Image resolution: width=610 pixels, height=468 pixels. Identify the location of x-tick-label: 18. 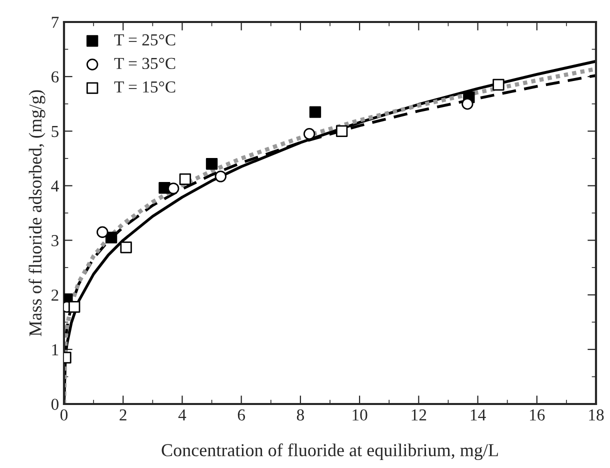
(596, 415).